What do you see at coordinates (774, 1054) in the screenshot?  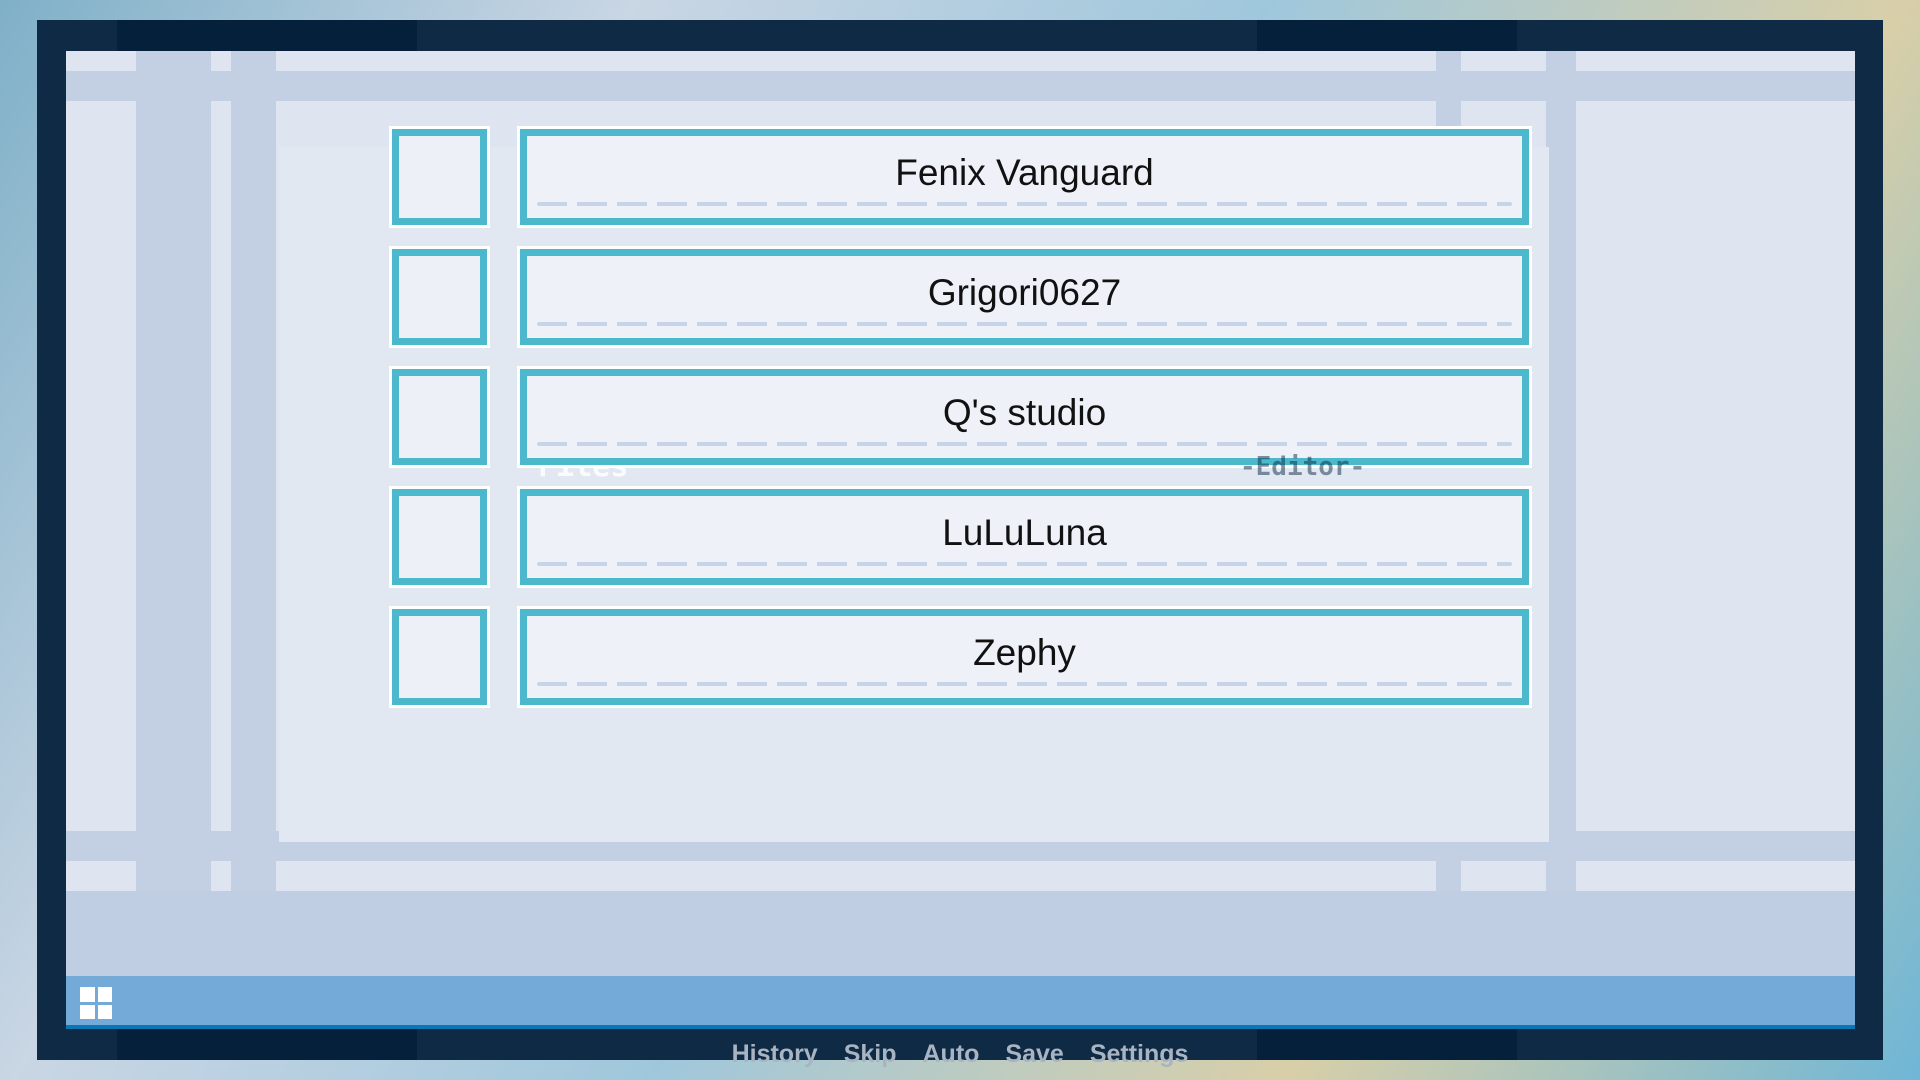 I see `history-button: History` at bounding box center [774, 1054].